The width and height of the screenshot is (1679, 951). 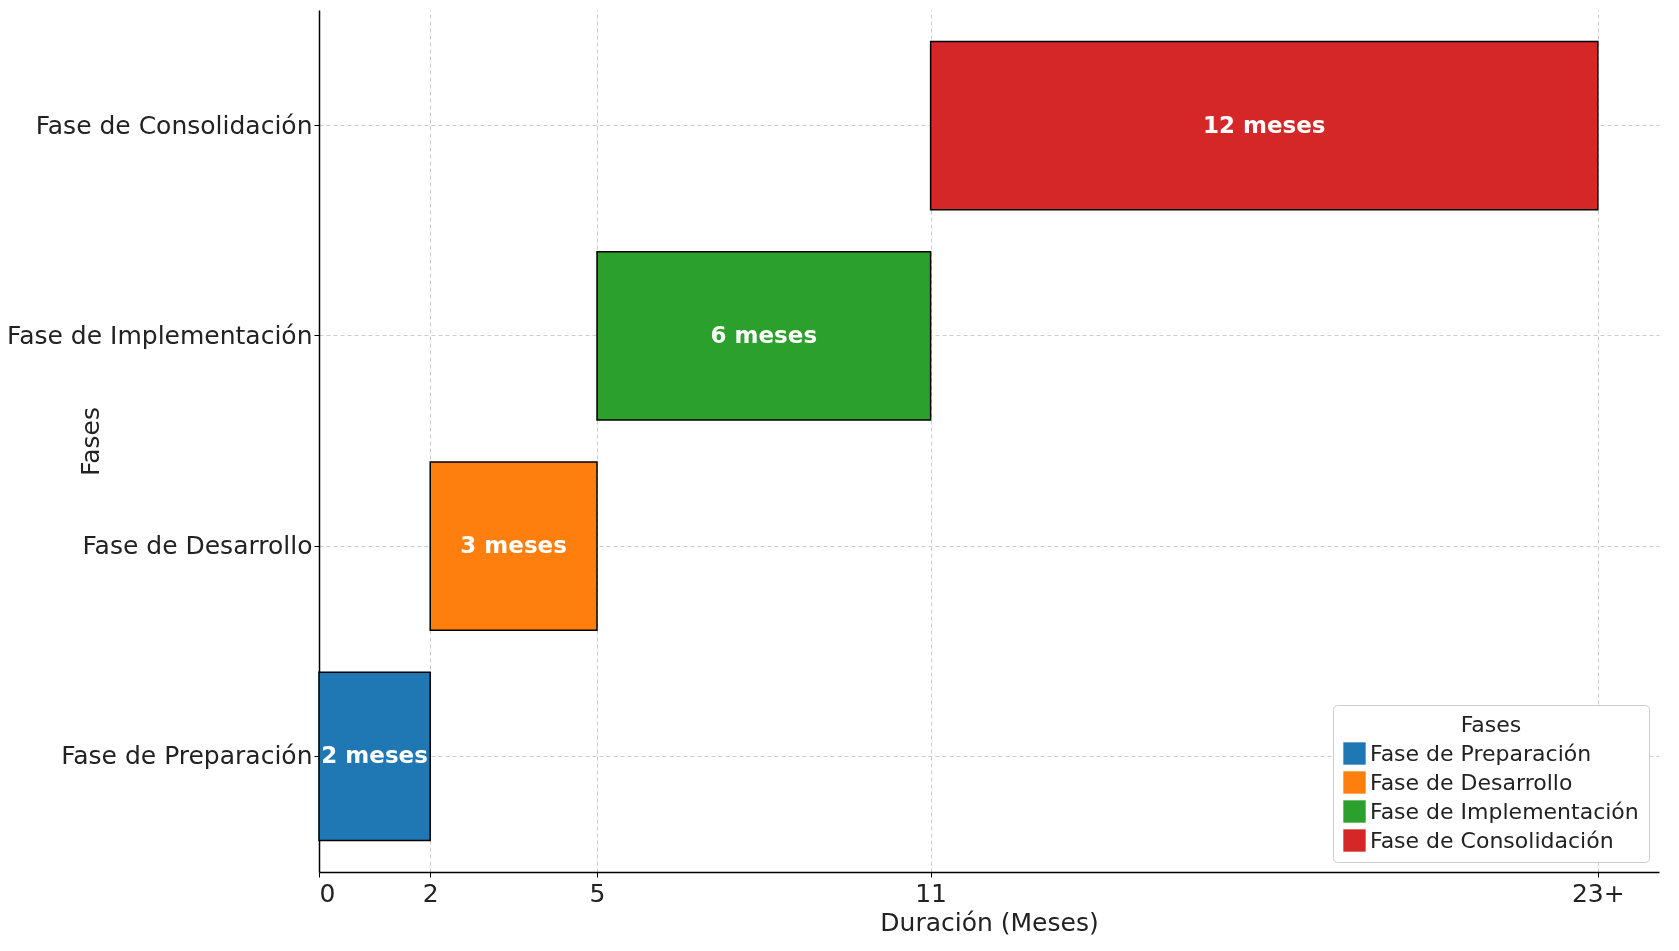 I want to click on y-tick-label: Fase de Preparación, so click(x=187, y=756).